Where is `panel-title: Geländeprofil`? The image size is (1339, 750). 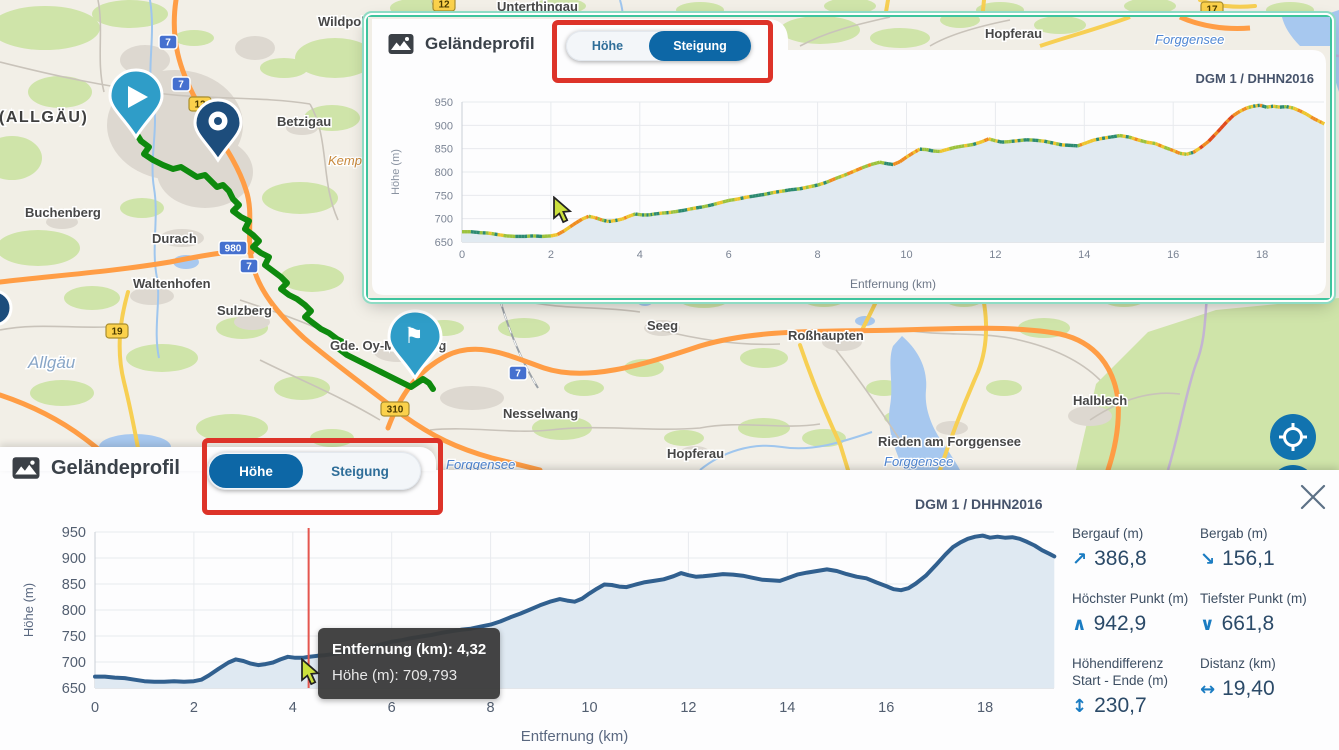
panel-title: Geländeprofil is located at coordinates (115, 467).